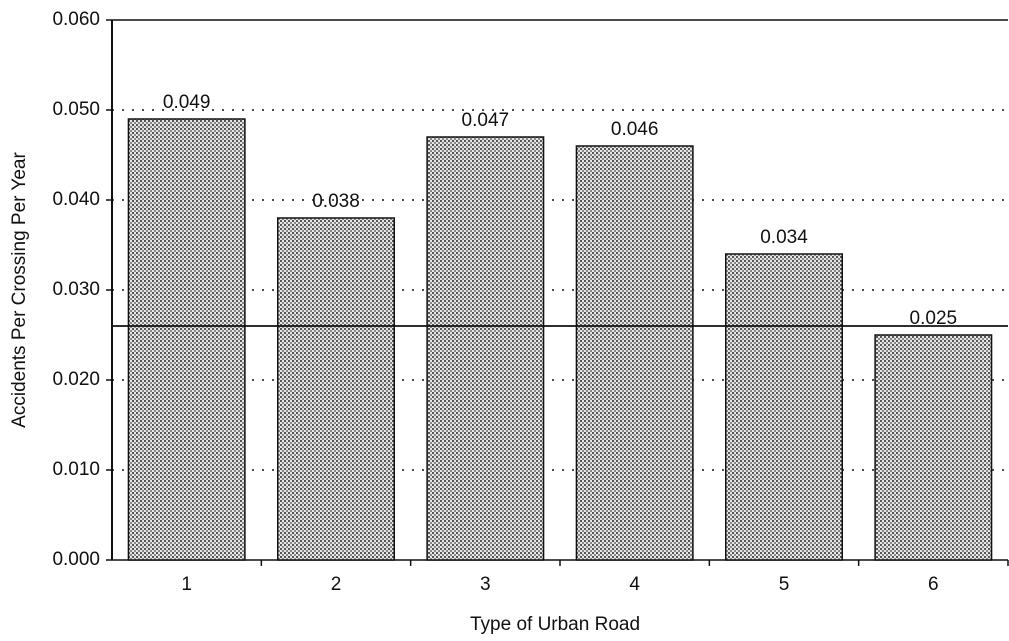  I want to click on x-tick-label: 6, so click(933, 584).